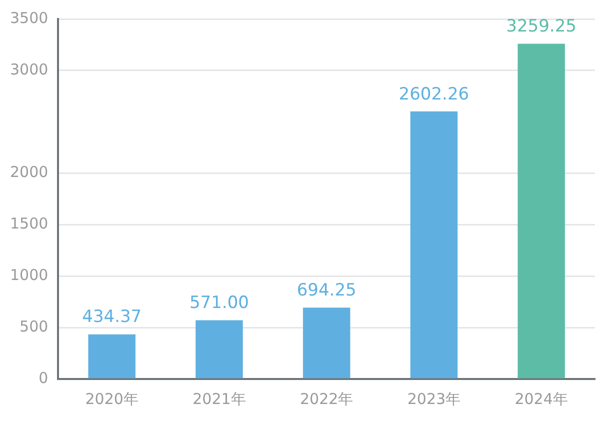 This screenshot has height=423, width=601. Describe the element at coordinates (29, 172) in the screenshot. I see `y-tick-label: 2000` at that location.